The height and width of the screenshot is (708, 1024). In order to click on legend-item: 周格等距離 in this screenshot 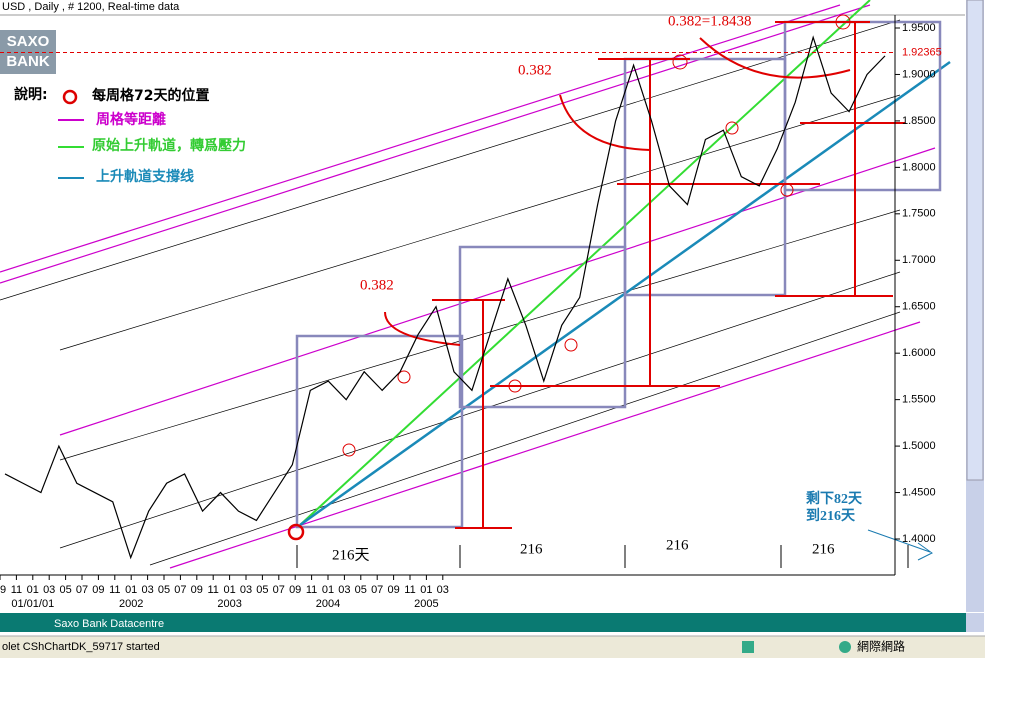, I will do `click(131, 119)`.